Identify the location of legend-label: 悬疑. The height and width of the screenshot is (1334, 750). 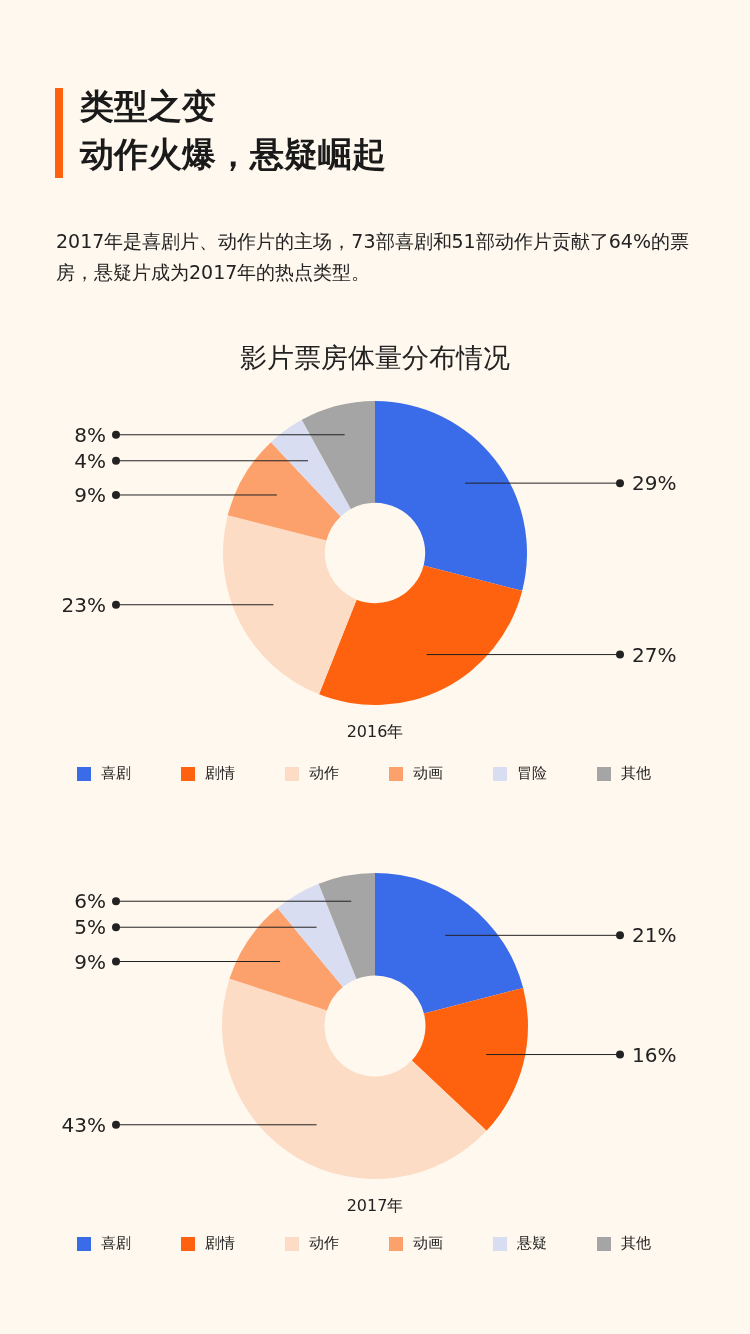
(532, 1243).